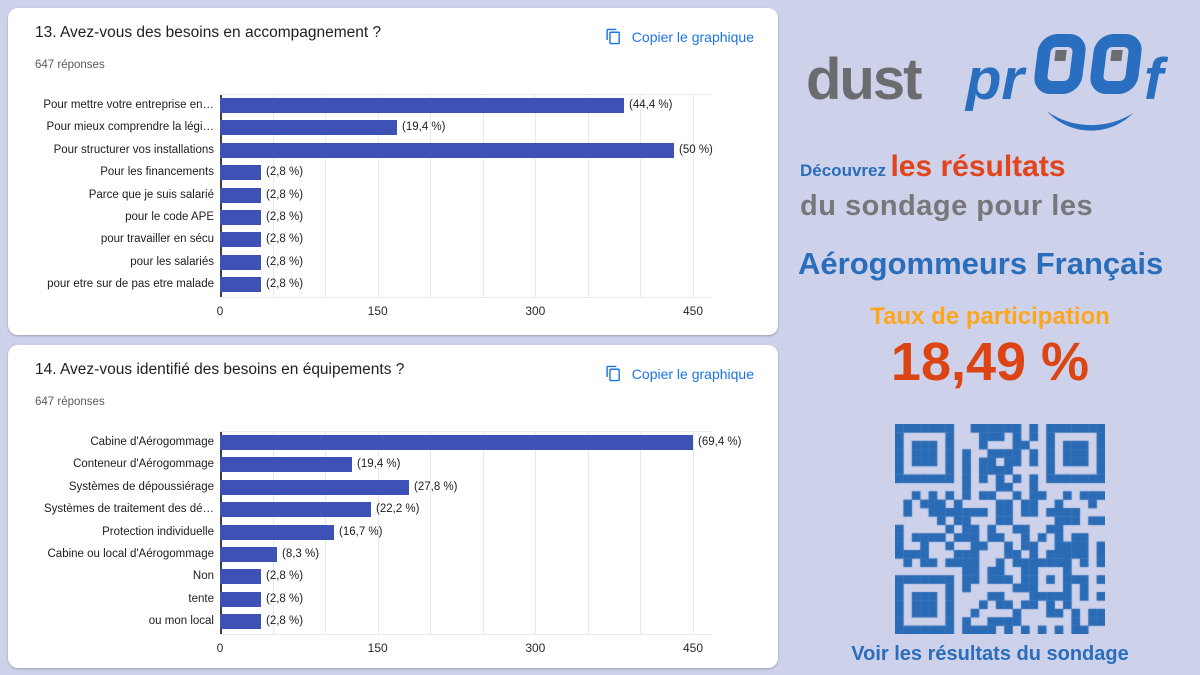 Image resolution: width=1200 pixels, height=675 pixels. Describe the element at coordinates (990, 362) in the screenshot. I see `participation-value: 18,49 %` at that location.